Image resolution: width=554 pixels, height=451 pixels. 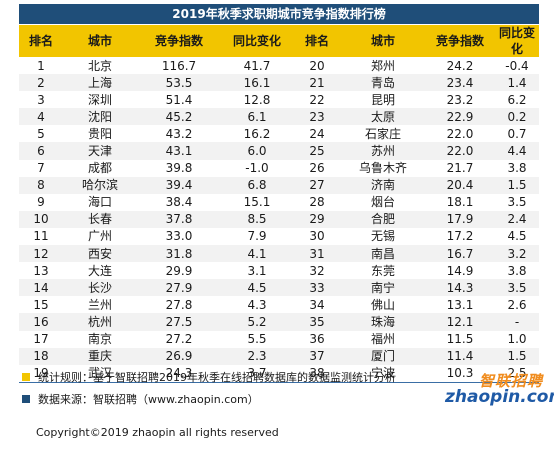 What do you see at coordinates (100, 83) in the screenshot?
I see `cell-city-left: 上海` at bounding box center [100, 83].